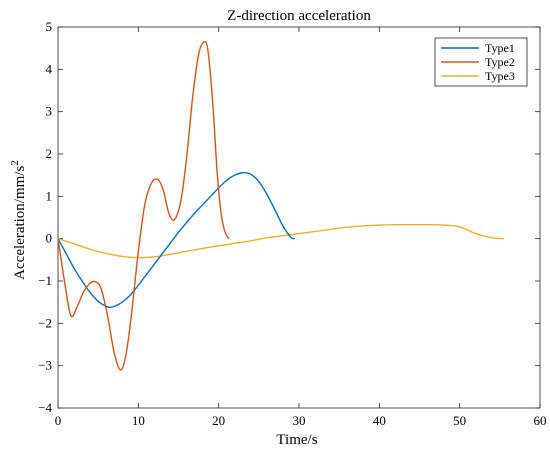 This screenshot has height=453, width=550. I want to click on y-tick-label: 0, so click(49, 238).